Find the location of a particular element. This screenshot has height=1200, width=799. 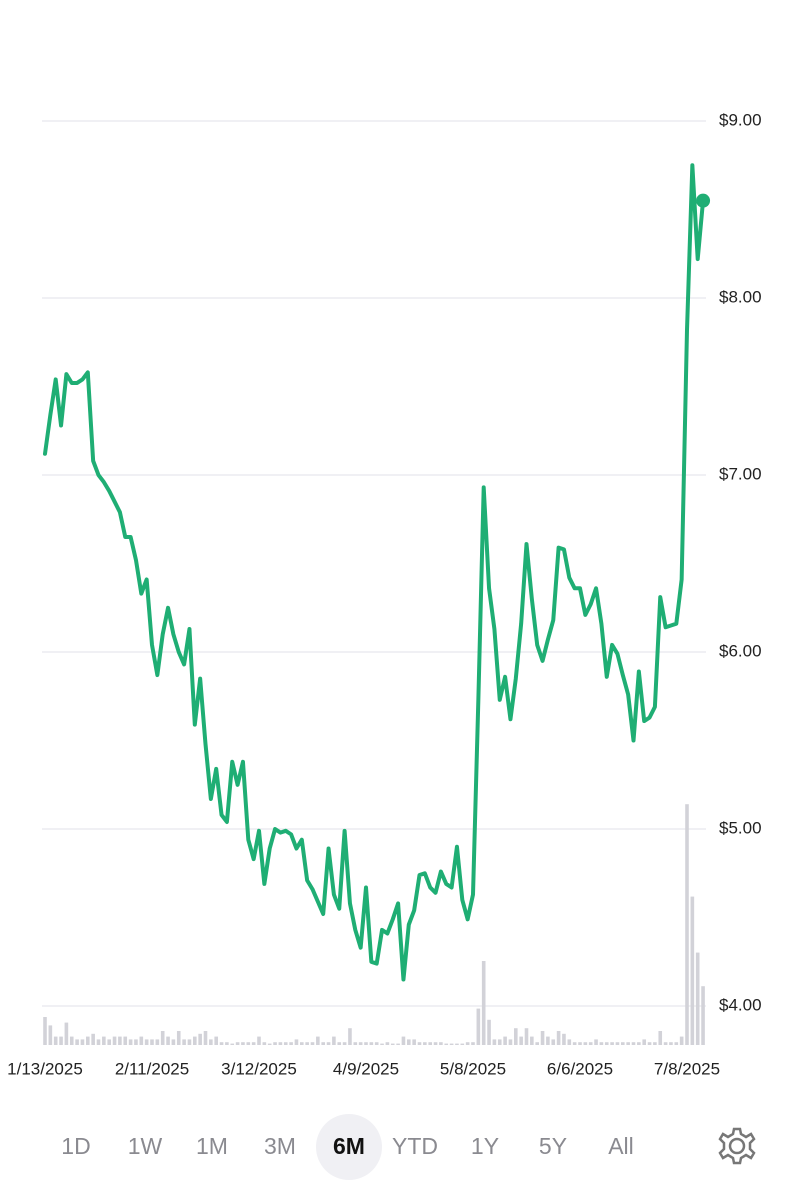

range-button-label: 1W is located at coordinates (145, 1146).